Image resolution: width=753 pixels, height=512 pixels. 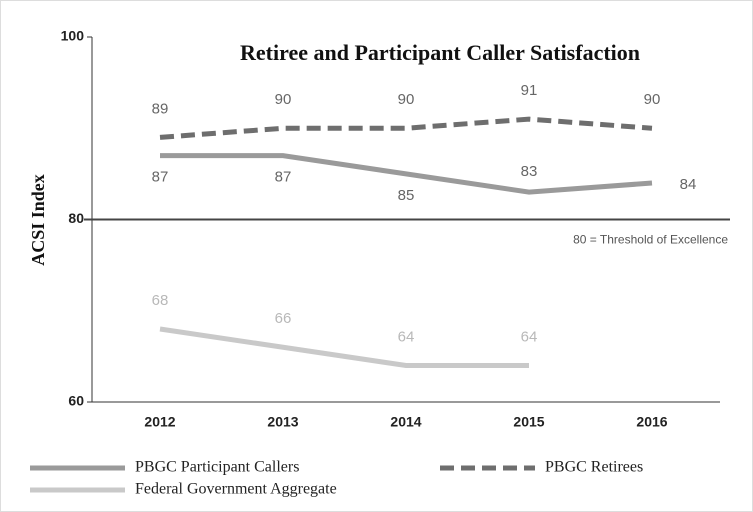 What do you see at coordinates (529, 90) in the screenshot?
I see `data-label: 91` at bounding box center [529, 90].